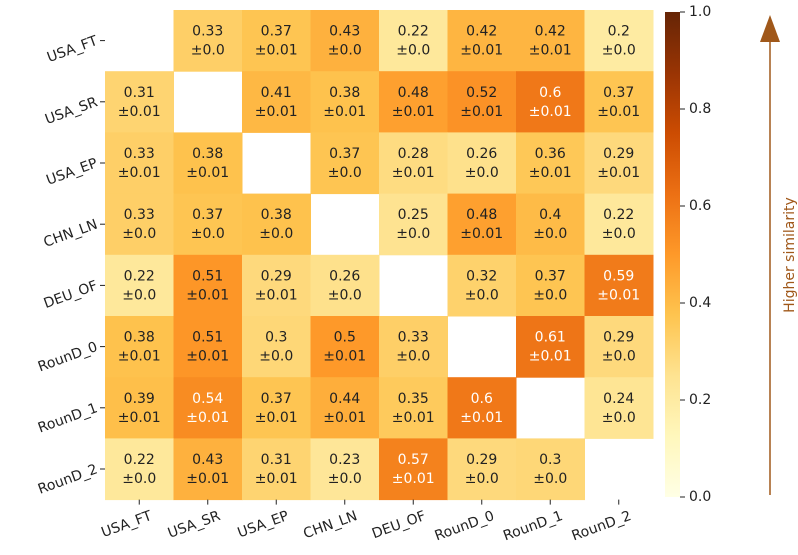  I want to click on y-tick-label: RounD_1, so click(68, 418).